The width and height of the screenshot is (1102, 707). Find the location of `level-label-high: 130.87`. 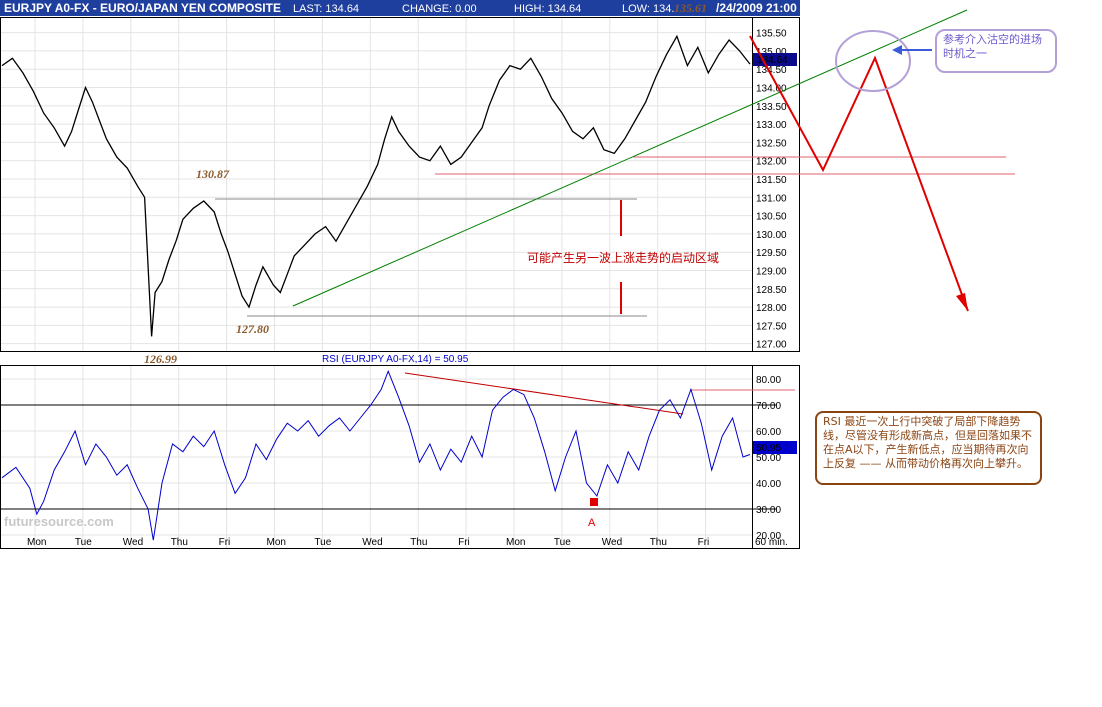

level-label-high: 130.87 is located at coordinates (213, 174).